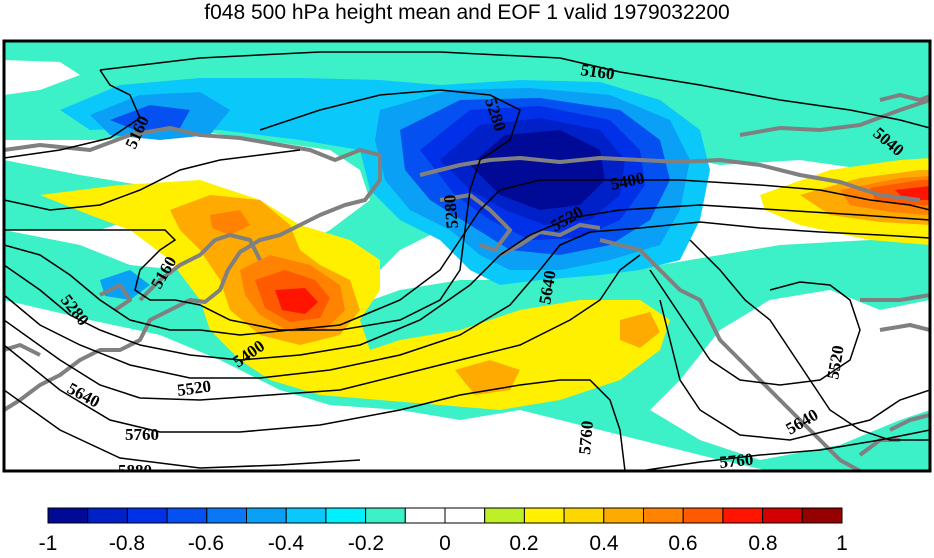 This screenshot has height=558, width=934. Describe the element at coordinates (604, 543) in the screenshot. I see `colorbar-tick-label: 0.4` at that location.